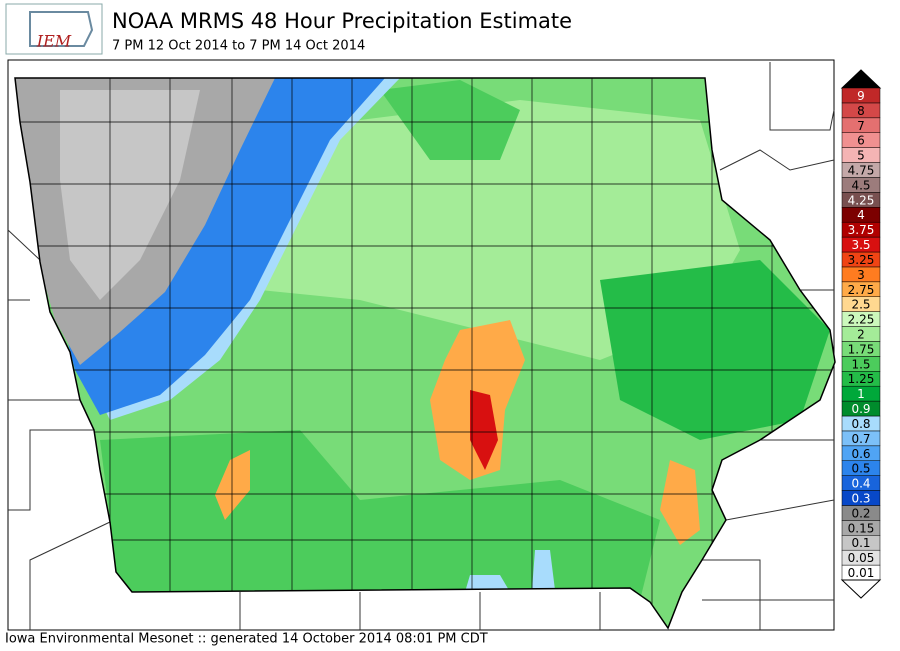 The width and height of the screenshot is (900, 651). Describe the element at coordinates (238, 46) in the screenshot. I see `subtitle: 7 PM 12 Oct 2014 to 7 PM 14 Oct 2014` at that location.